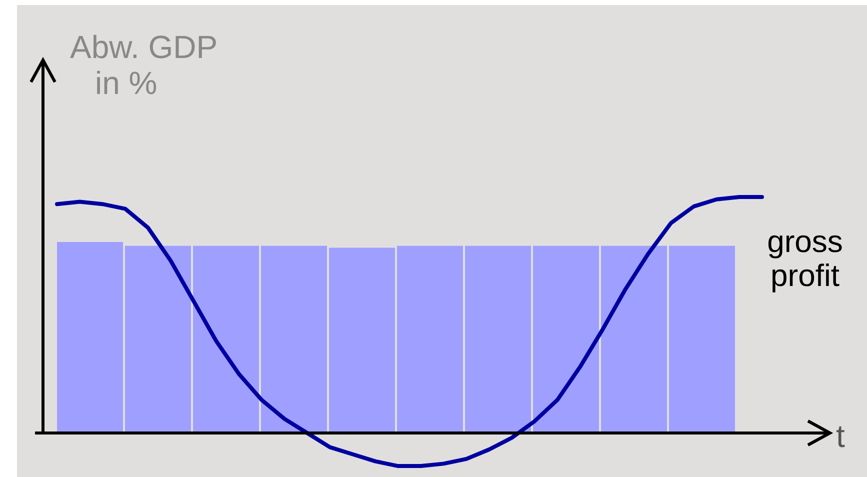 Image resolution: width=867 pixels, height=477 pixels. What do you see at coordinates (840, 436) in the screenshot?
I see `x-axis-title: t` at bounding box center [840, 436].